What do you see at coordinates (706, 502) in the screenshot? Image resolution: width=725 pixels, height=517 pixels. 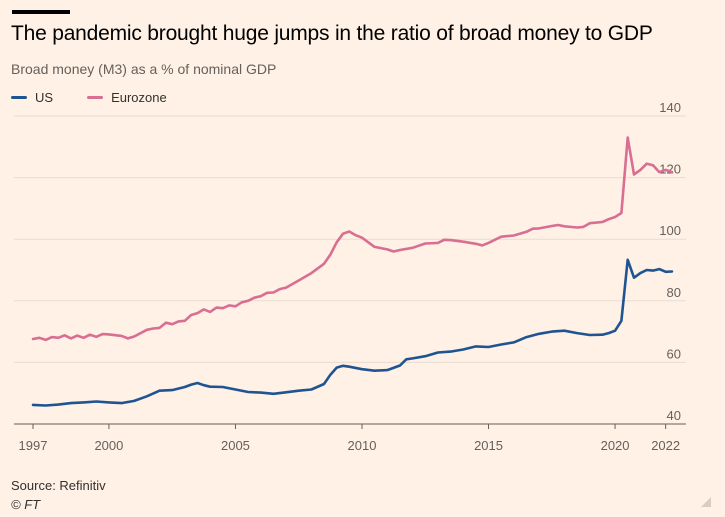 I see `resize-corner-icon` at bounding box center [706, 502].